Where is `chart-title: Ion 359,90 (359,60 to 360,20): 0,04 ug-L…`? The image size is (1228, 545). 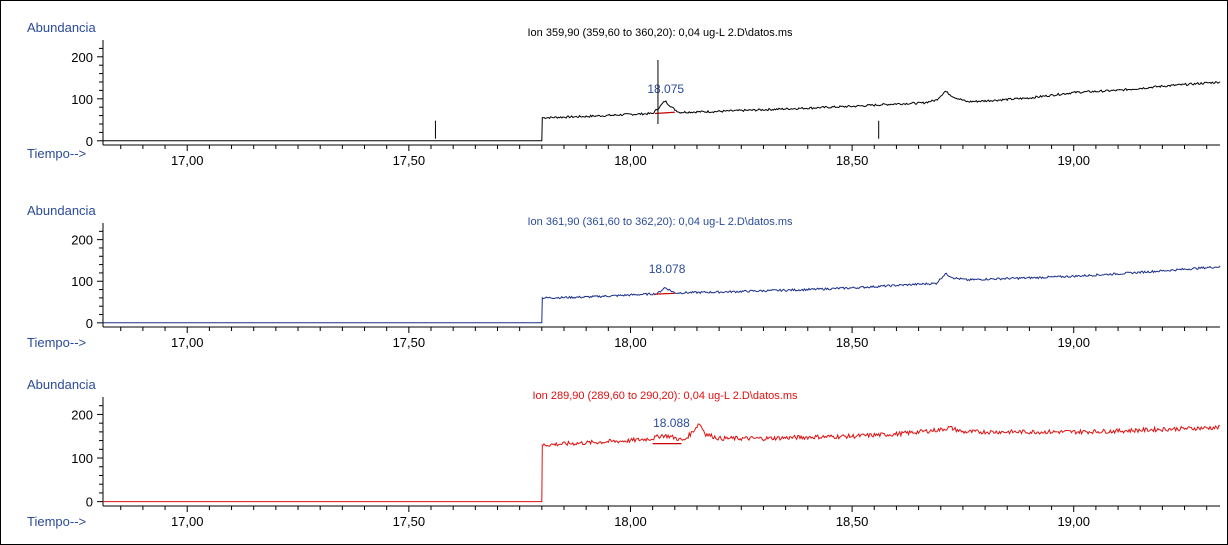
chart-title: Ion 359,90 (359,60 to 360,20): 0,04 ug-L… is located at coordinates (660, 33).